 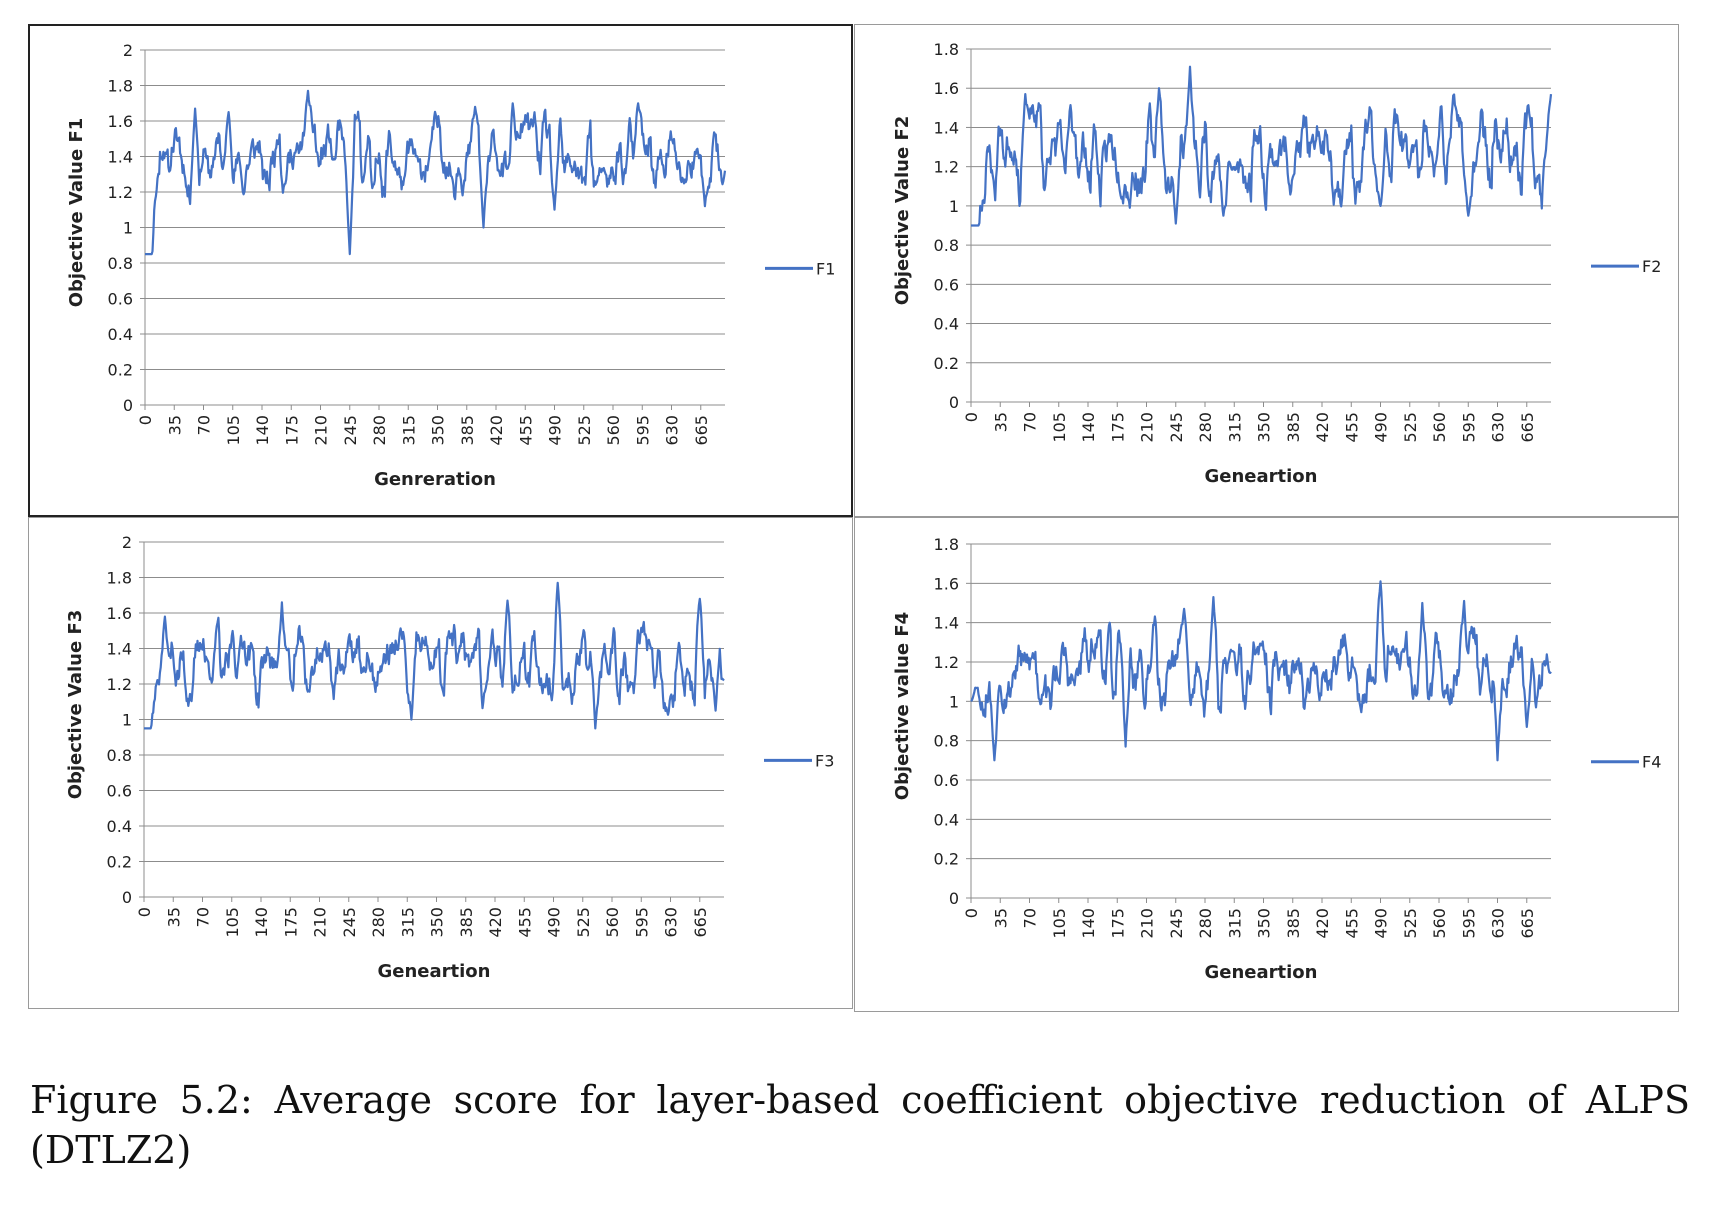 I want to click on y-tick-label: 2, so click(x=128, y=50).